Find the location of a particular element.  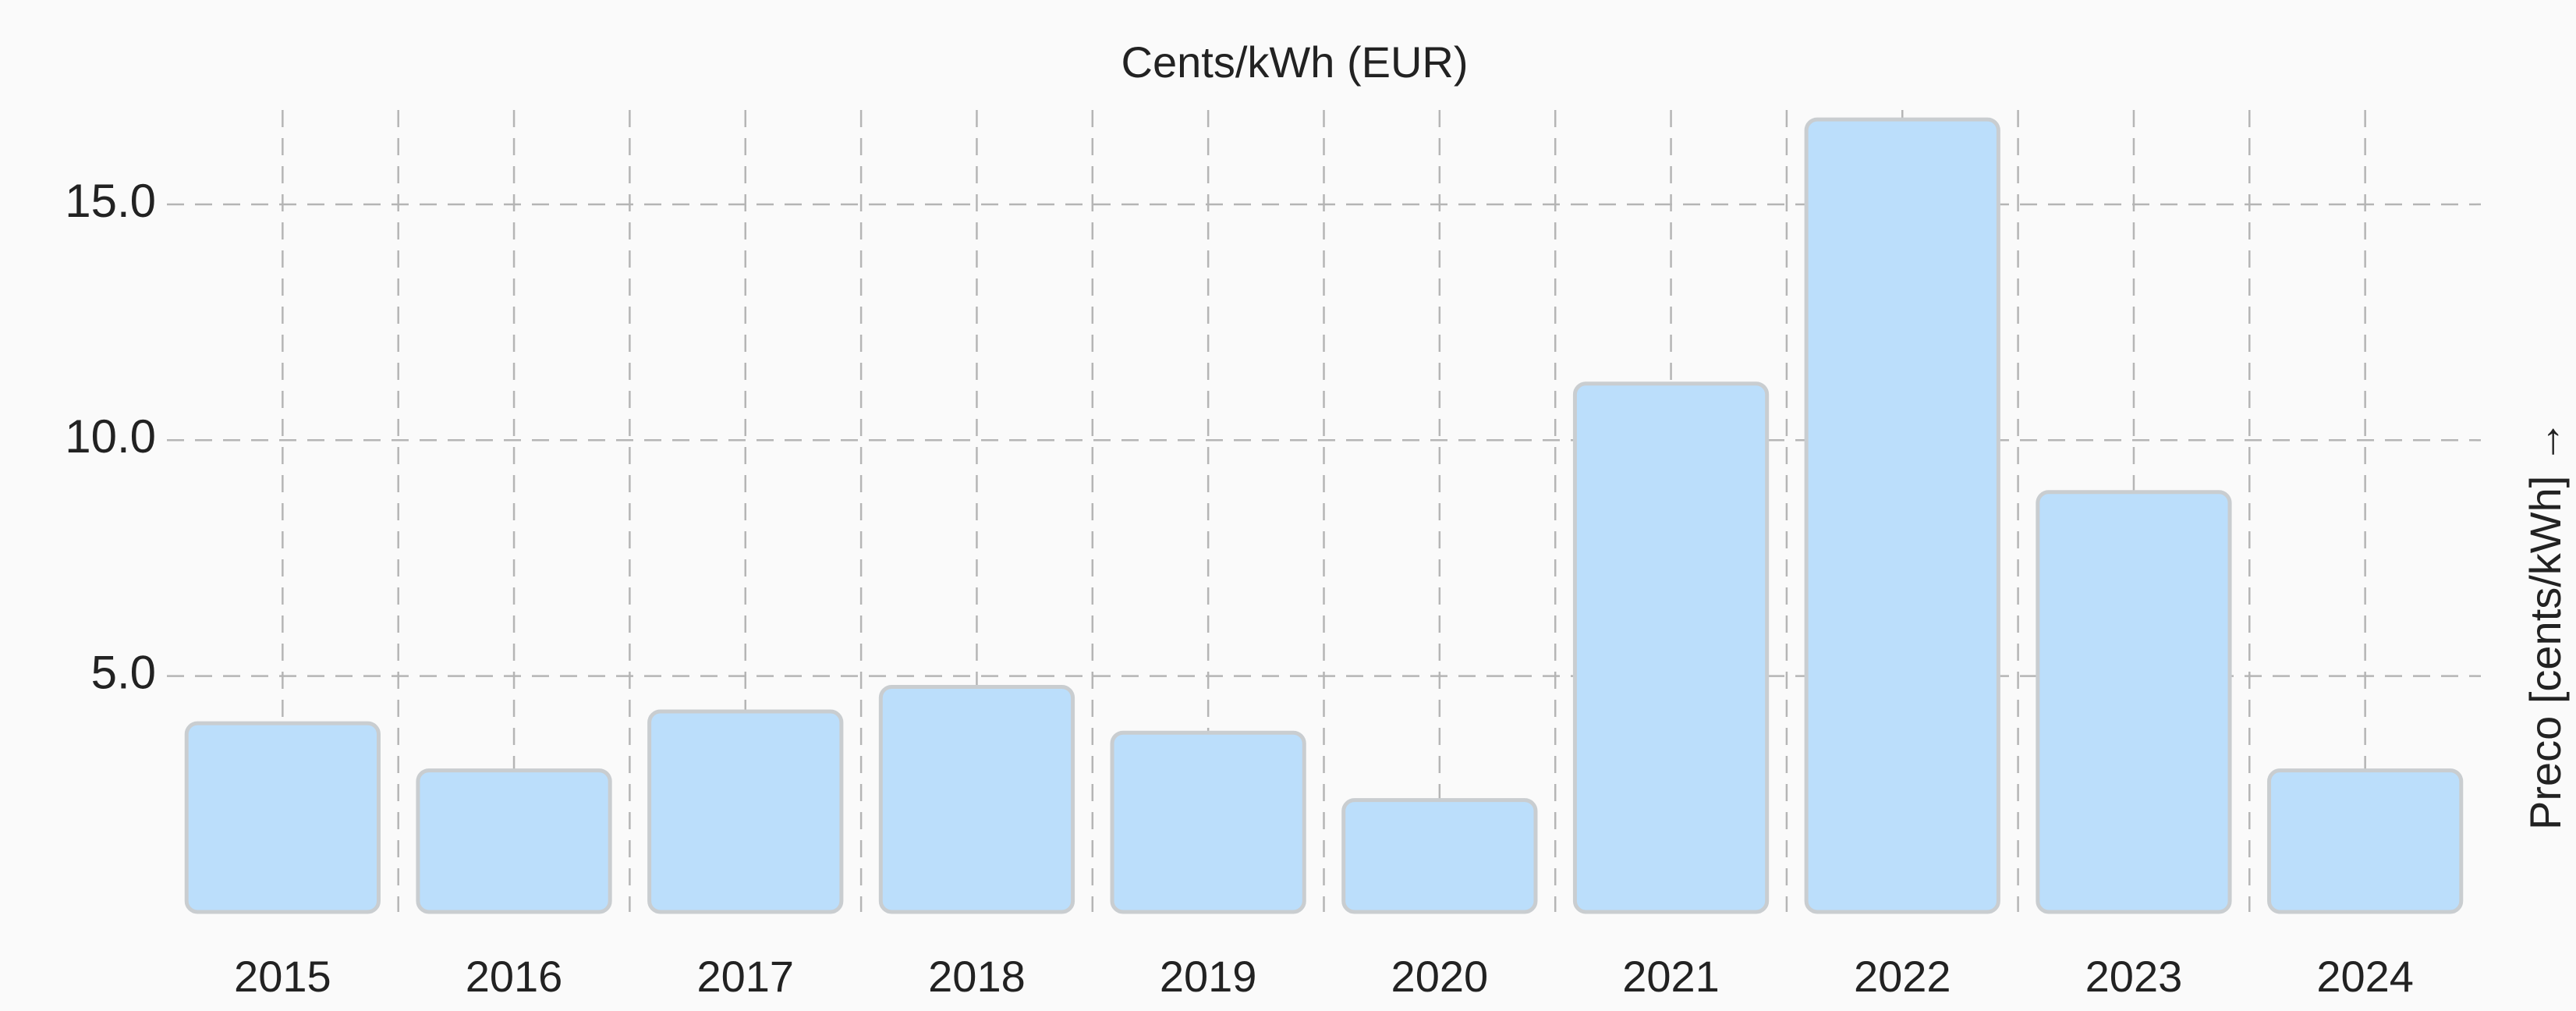

y-axis-label: Preco [cents/kWh] → is located at coordinates (2545, 625).